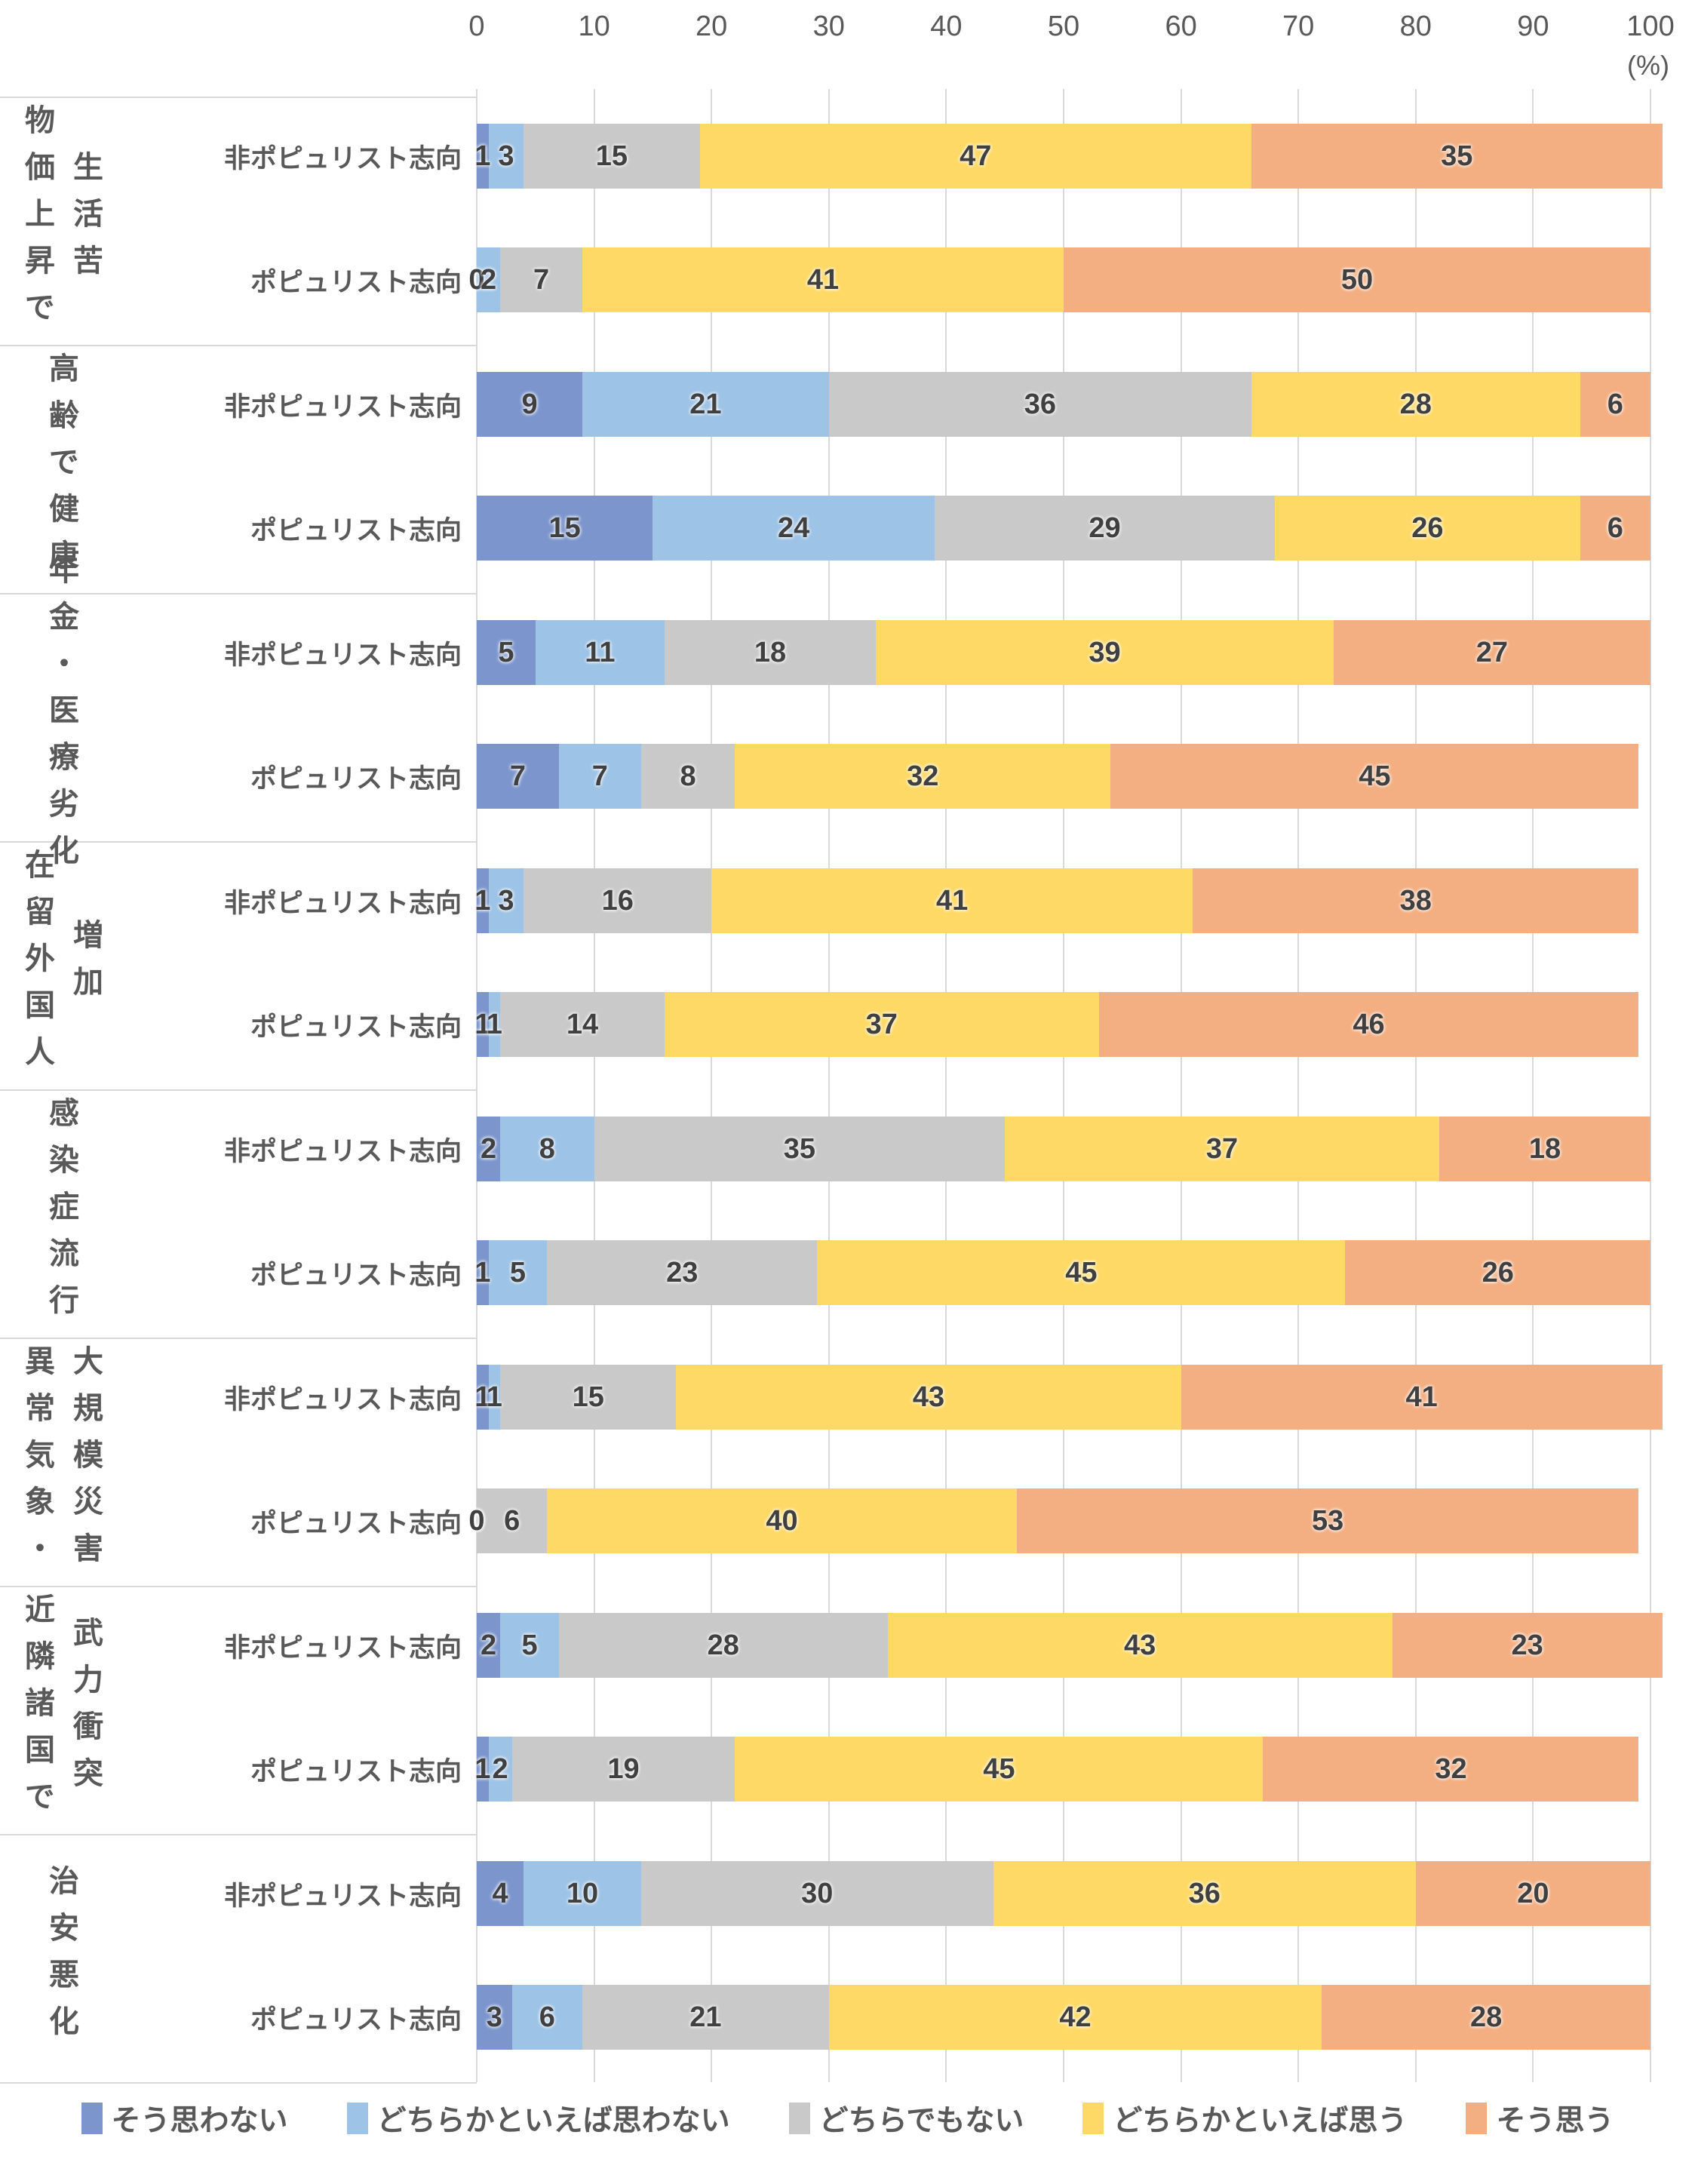 Image resolution: width=1695 pixels, height=2184 pixels. I want to click on x-tick-label: 40, so click(947, 26).